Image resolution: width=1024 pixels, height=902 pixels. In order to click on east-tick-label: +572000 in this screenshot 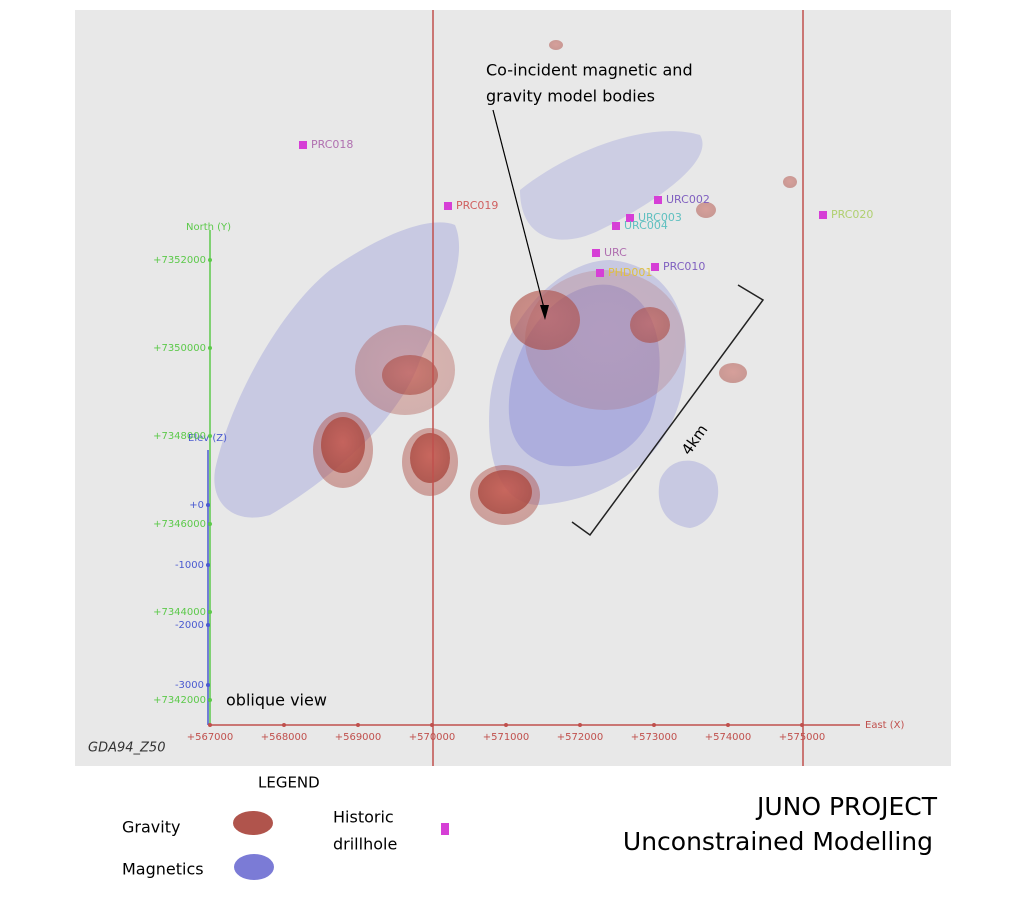, I will do `click(580, 737)`.